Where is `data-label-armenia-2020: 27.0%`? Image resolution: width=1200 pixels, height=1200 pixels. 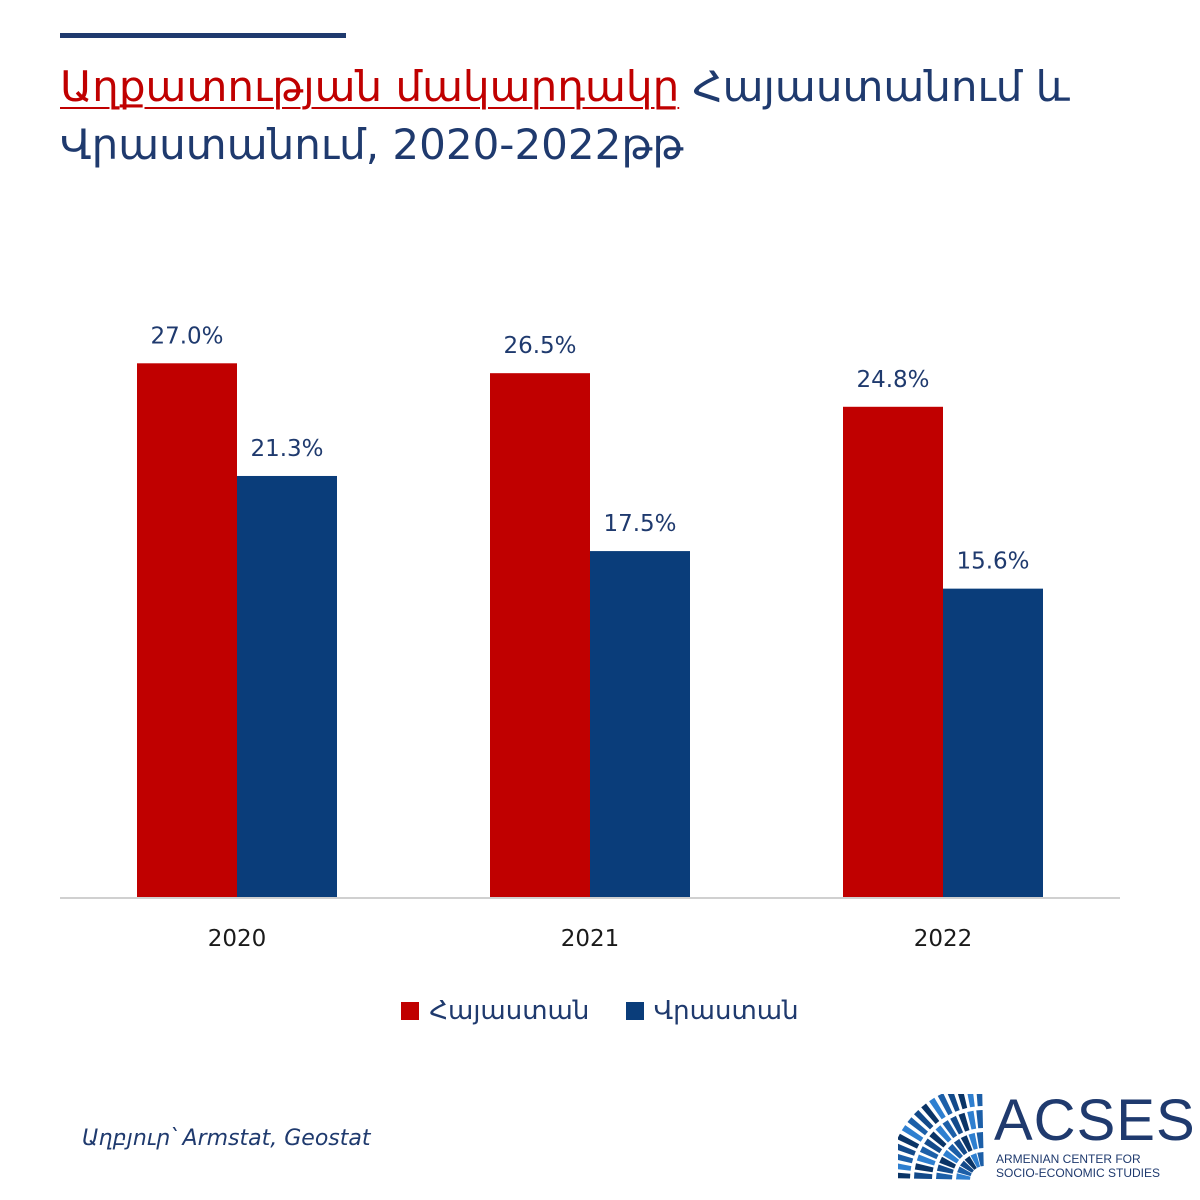
data-label-armenia-2020: 27.0% is located at coordinates (186, 336).